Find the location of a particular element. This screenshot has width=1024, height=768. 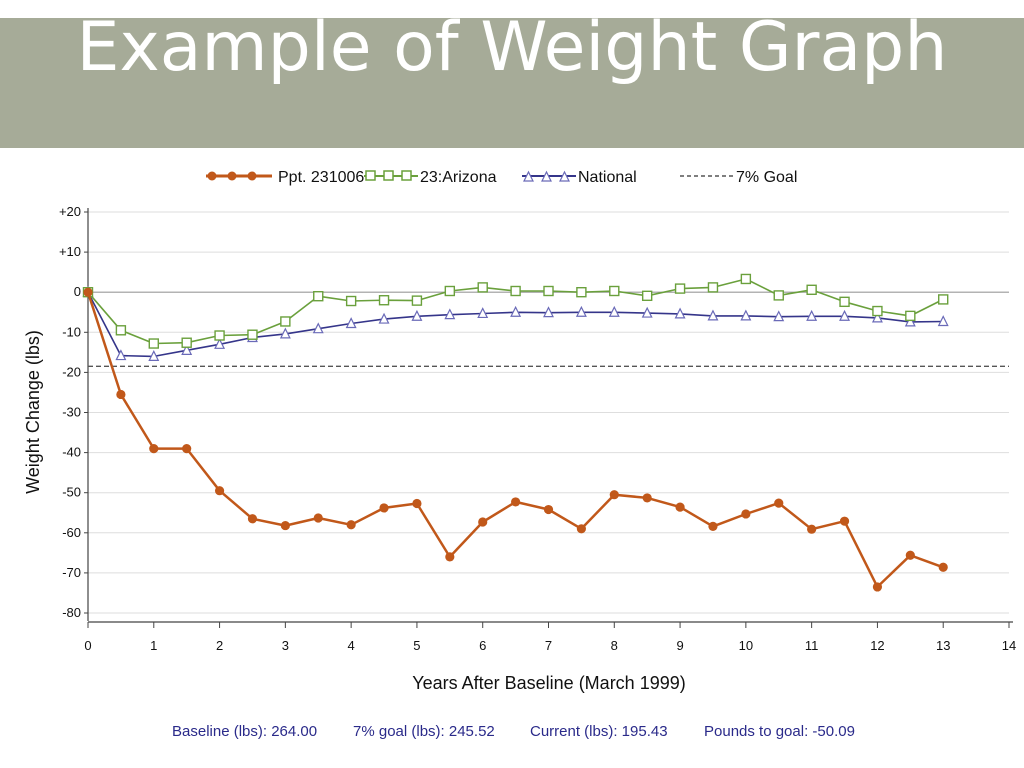

x-tick-label: 4 is located at coordinates (351, 645).